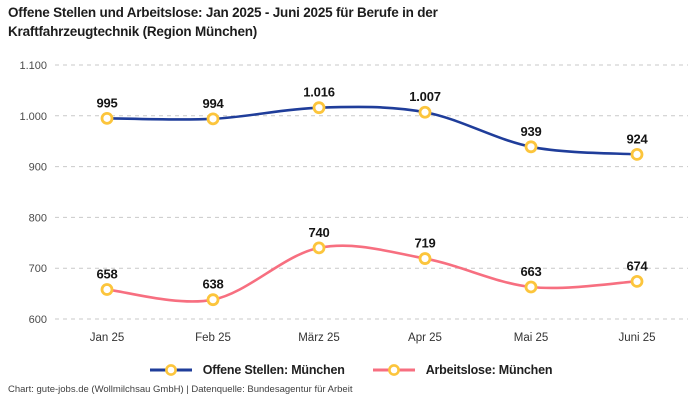 The height and width of the screenshot is (400, 700). What do you see at coordinates (38, 168) in the screenshot?
I see `svg-text: 900` at bounding box center [38, 168].